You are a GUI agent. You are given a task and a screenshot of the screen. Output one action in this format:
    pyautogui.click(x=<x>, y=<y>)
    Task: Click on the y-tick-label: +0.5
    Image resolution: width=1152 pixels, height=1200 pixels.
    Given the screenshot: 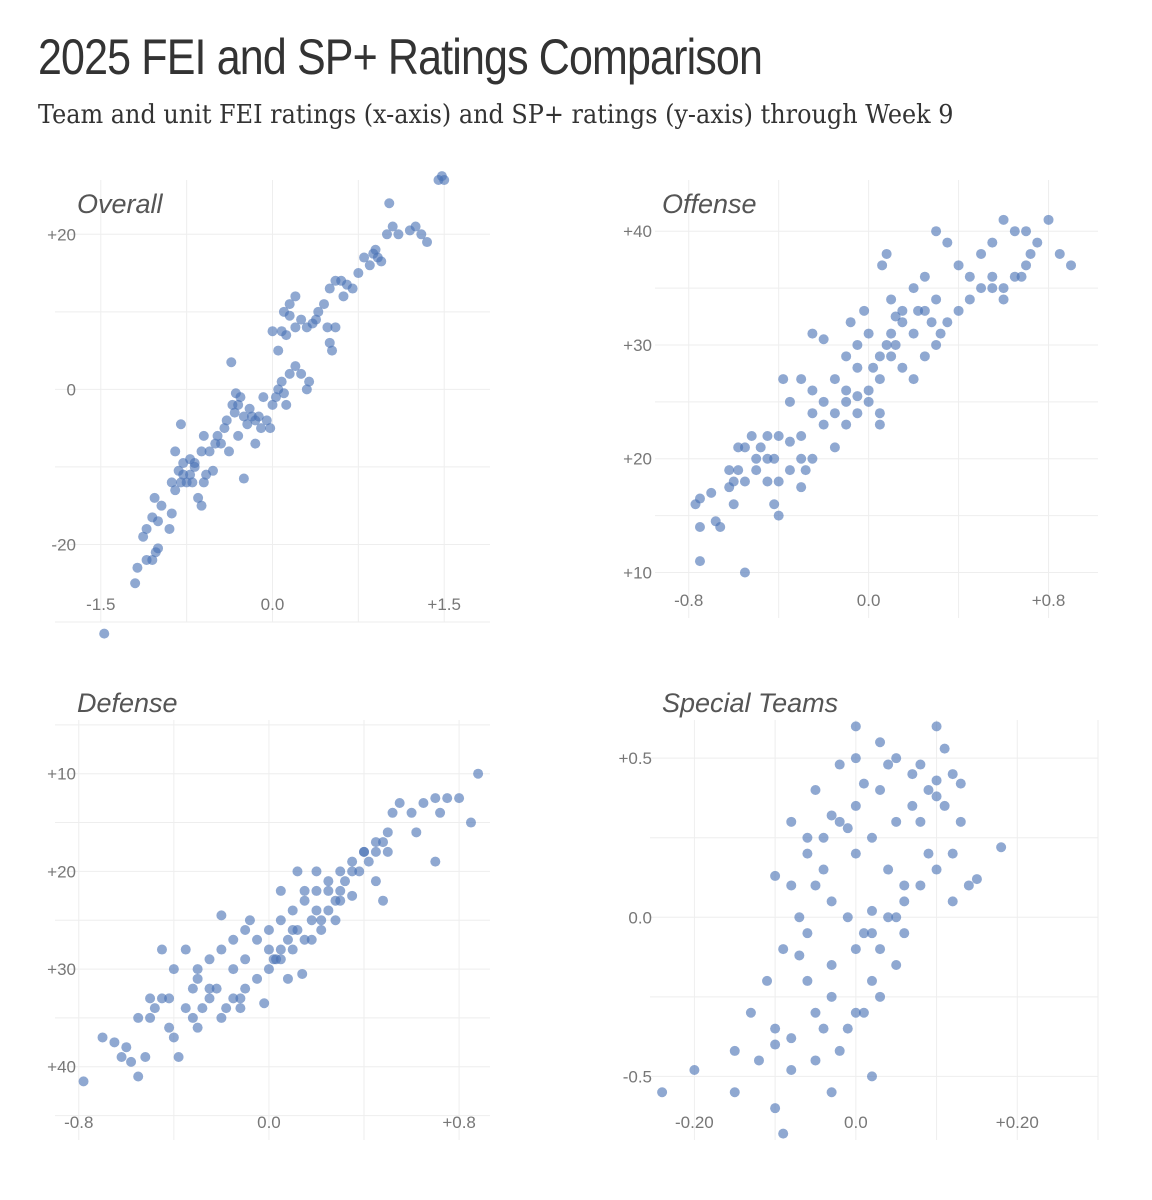 What is the action you would take?
    pyautogui.click(x=635, y=758)
    